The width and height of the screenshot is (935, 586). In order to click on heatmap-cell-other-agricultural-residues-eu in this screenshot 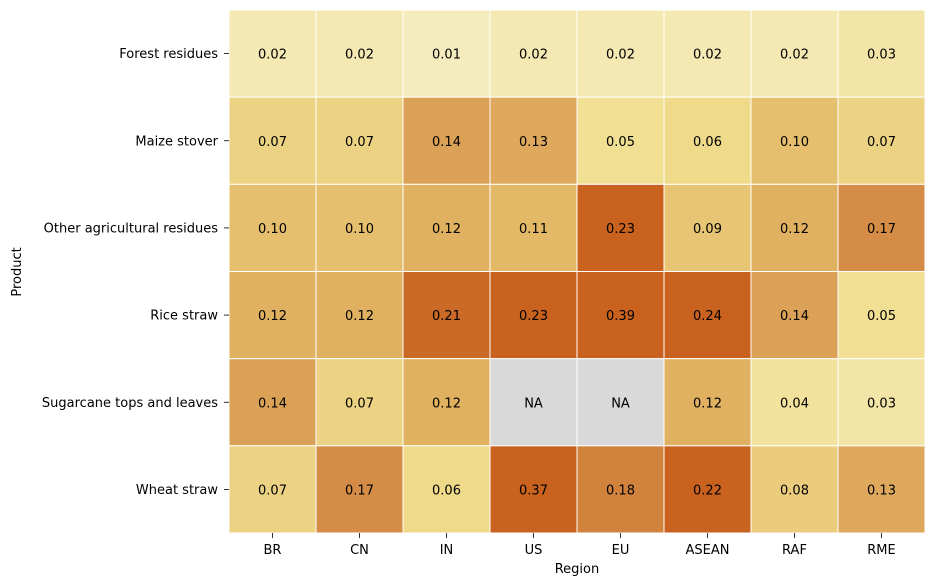, I will do `click(620, 227)`.